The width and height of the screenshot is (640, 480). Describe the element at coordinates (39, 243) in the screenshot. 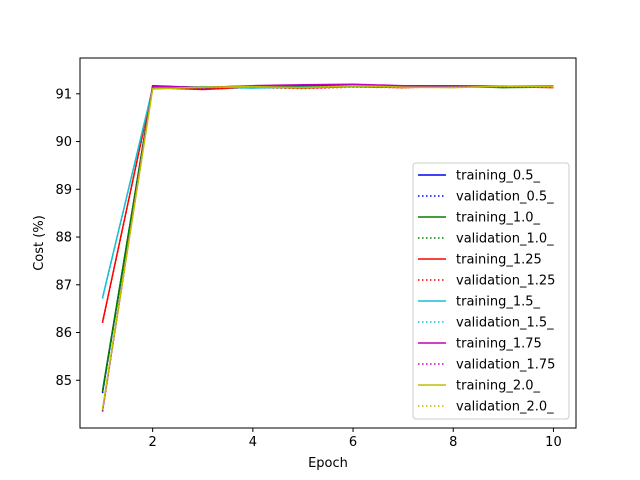

I see `y-axis-label: Cost (%)` at that location.